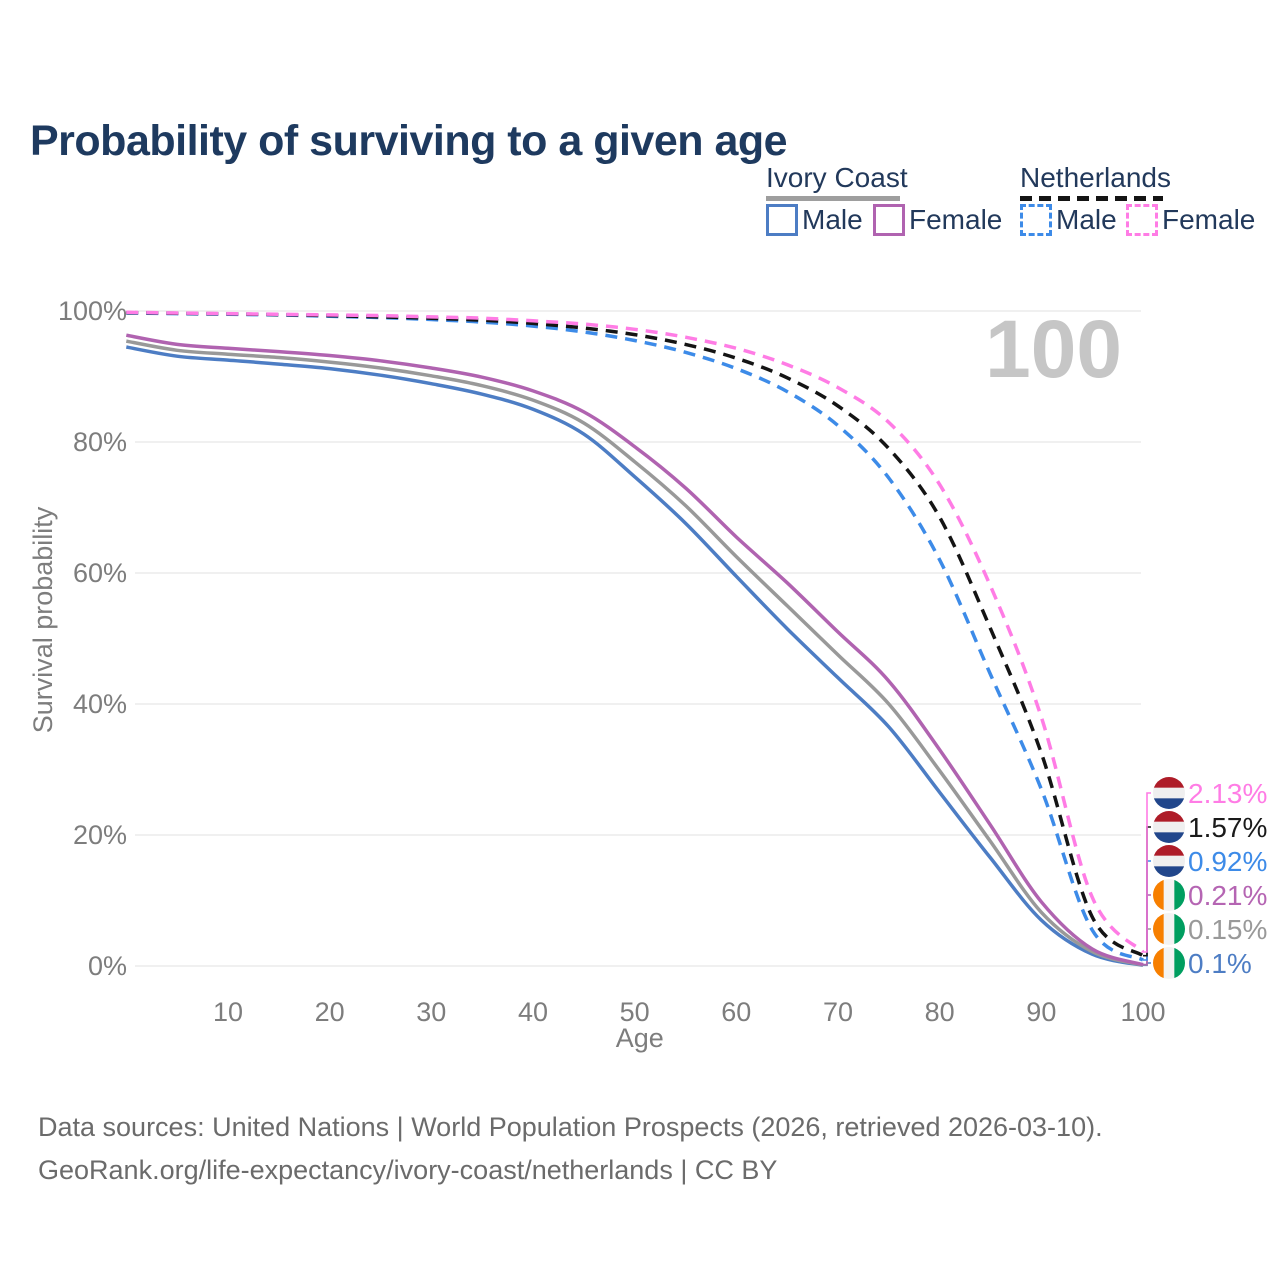 The width and height of the screenshot is (1280, 1280). I want to click on legend-item-netherlands-female: Female, so click(1190, 220).